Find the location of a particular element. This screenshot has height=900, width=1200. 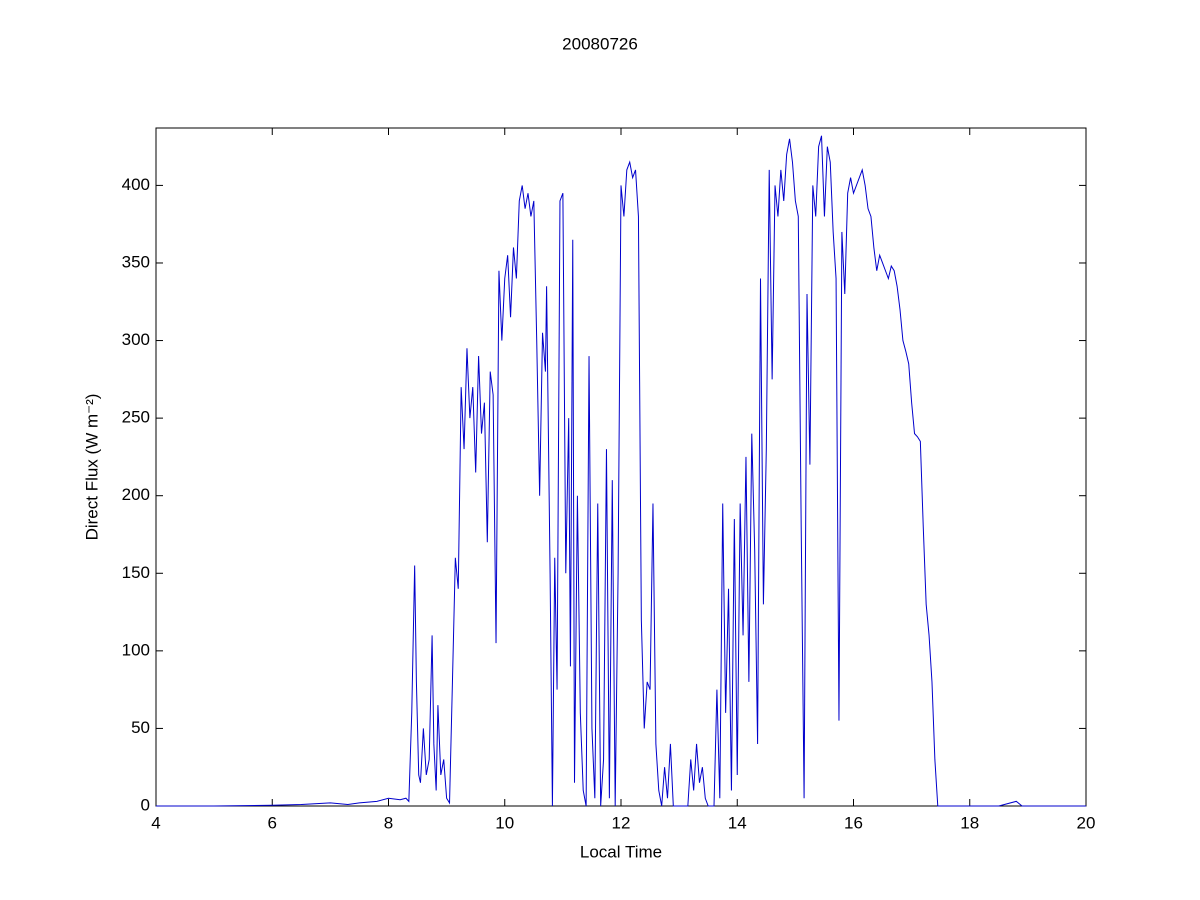

x-tick-label: 12 is located at coordinates (621, 822).